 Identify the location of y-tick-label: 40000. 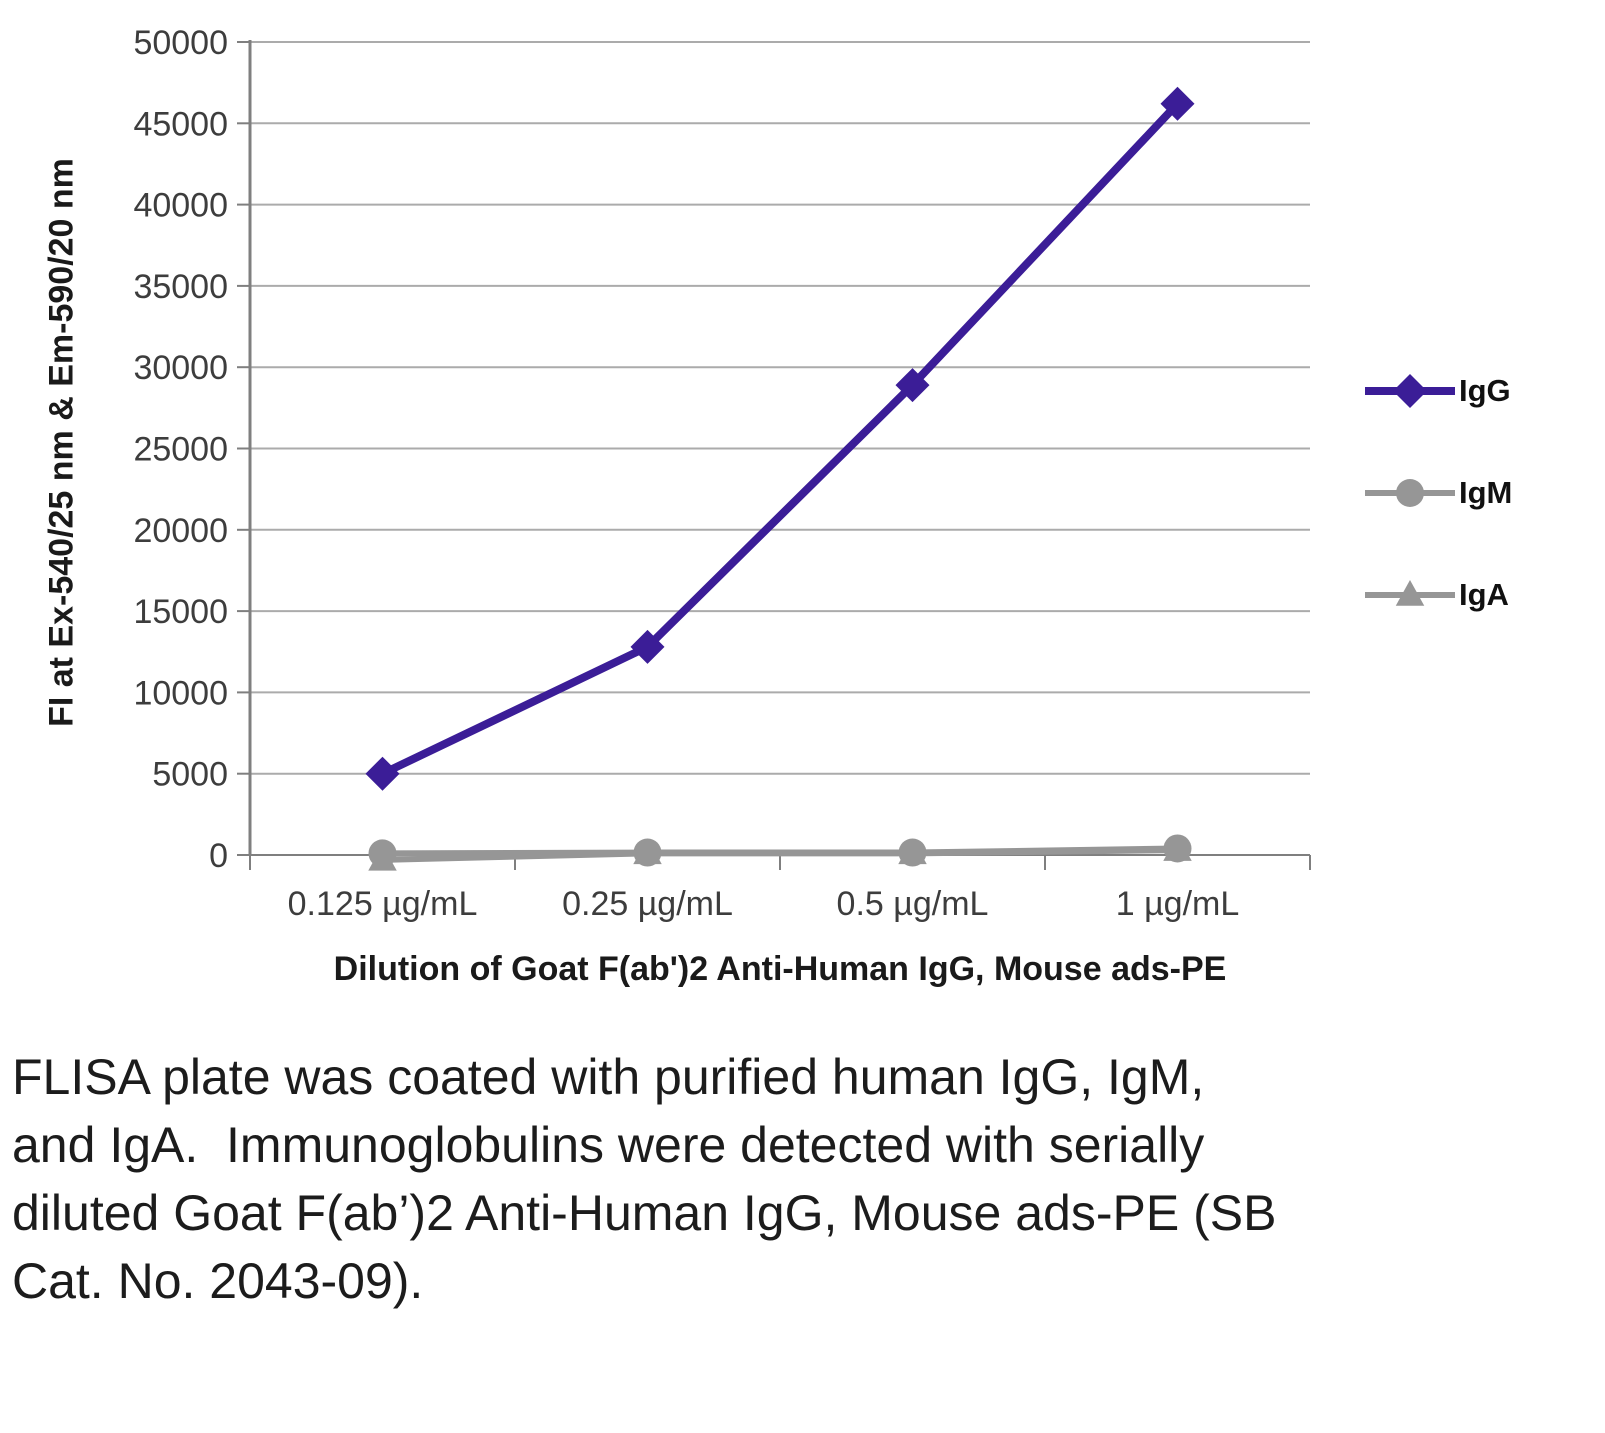
(180, 206).